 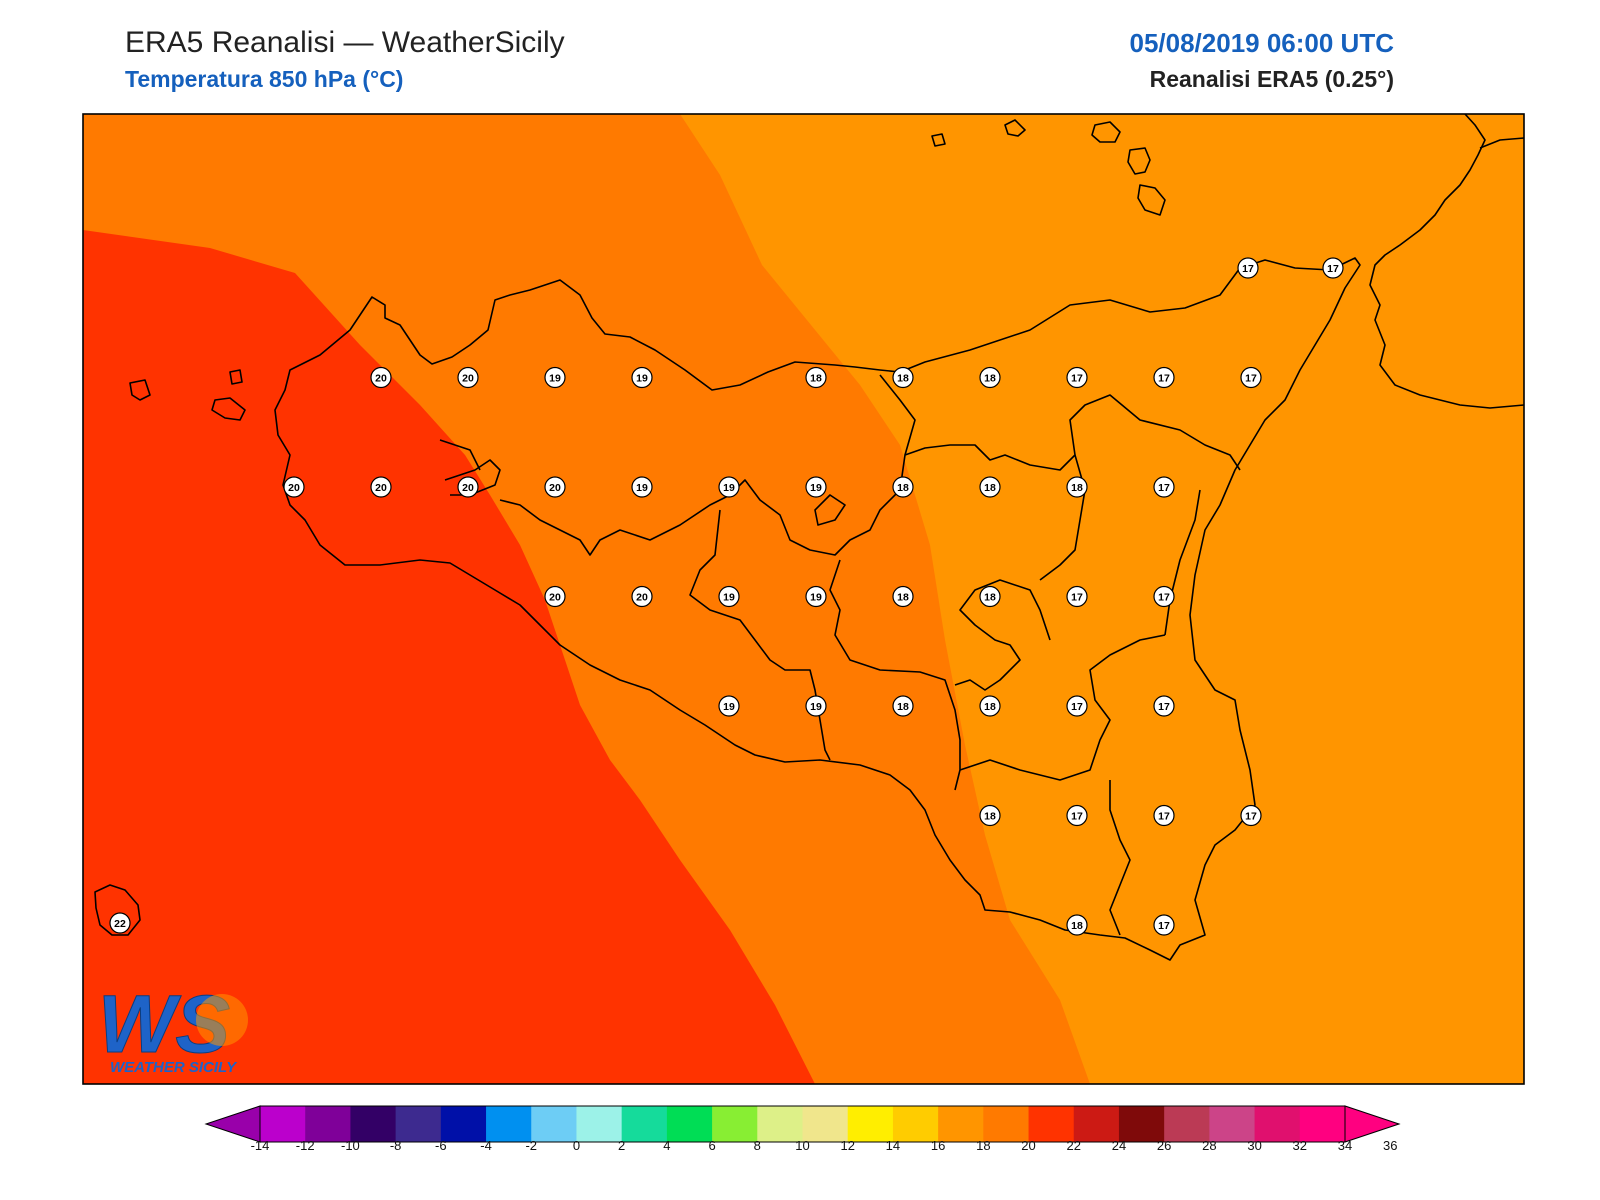 I want to click on colorbar-tick-label: -14, so click(x=260, y=1145).